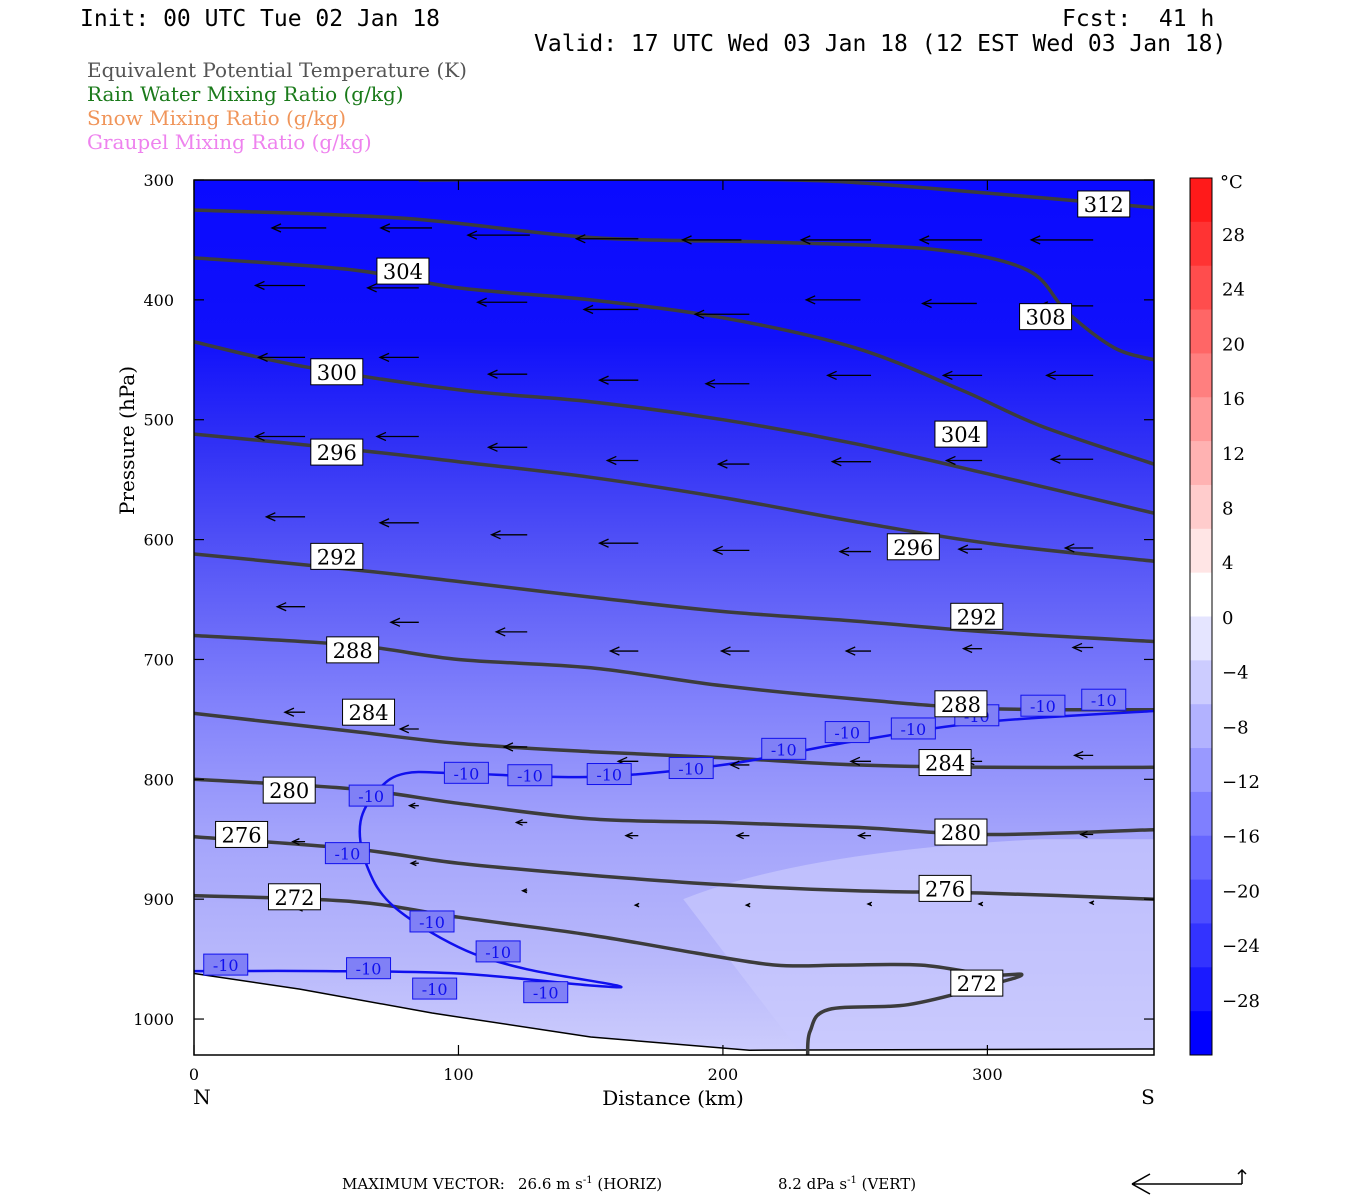 The width and height of the screenshot is (1350, 1200). I want to click on terrain, so click(674, 1014).